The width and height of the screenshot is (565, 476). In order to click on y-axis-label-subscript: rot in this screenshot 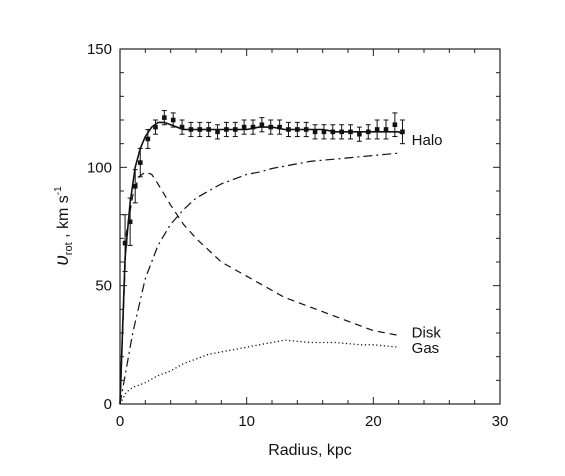, I will do `click(69, 248)`.